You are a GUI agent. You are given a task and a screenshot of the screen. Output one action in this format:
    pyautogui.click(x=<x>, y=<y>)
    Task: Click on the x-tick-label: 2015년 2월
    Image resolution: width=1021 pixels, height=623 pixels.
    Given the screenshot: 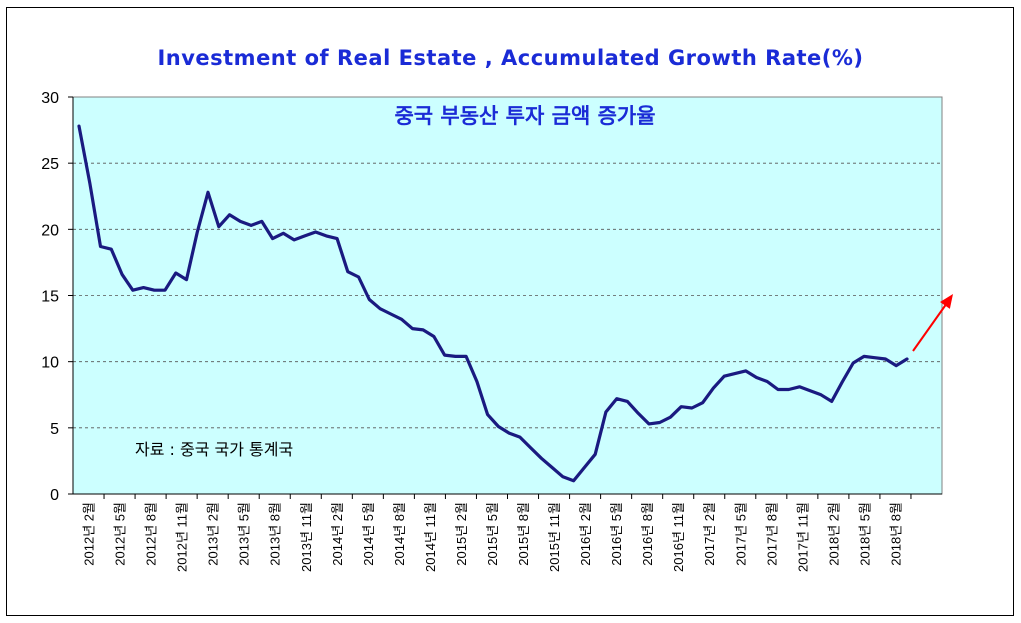 What is the action you would take?
    pyautogui.click(x=461, y=534)
    